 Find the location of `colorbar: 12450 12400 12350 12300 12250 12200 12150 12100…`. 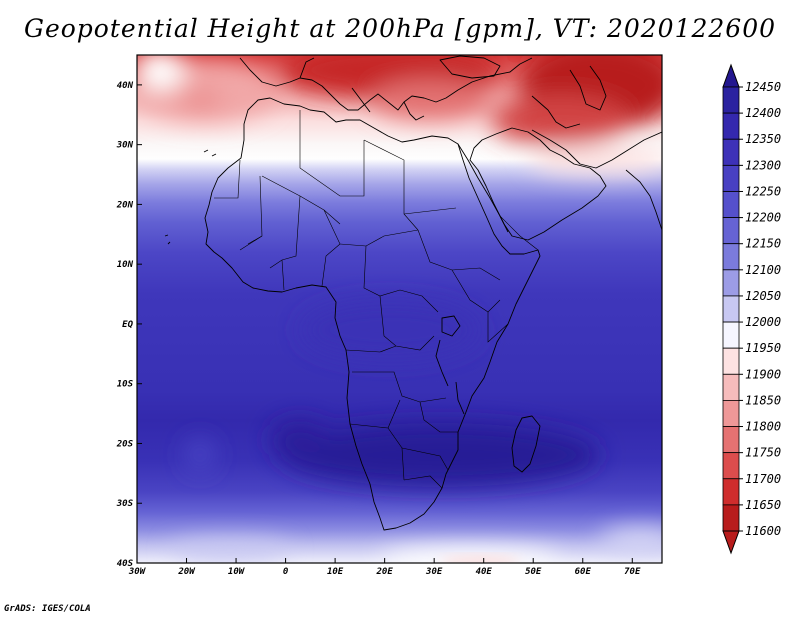

colorbar: 12450 12400 12350 12300 12250 12200 12150 12100… is located at coordinates (751, 309).